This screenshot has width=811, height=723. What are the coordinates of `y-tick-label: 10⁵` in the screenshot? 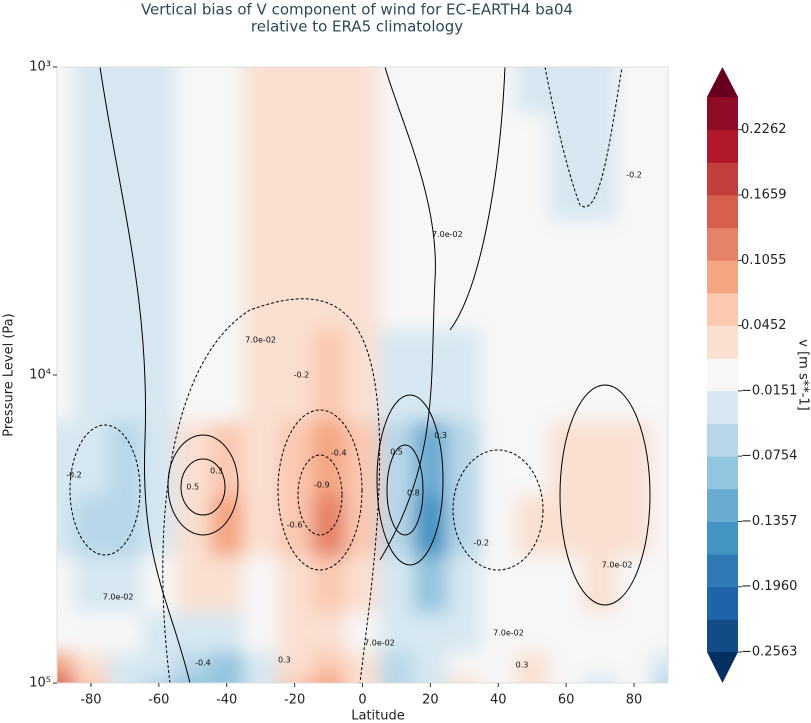 It's located at (40, 683).